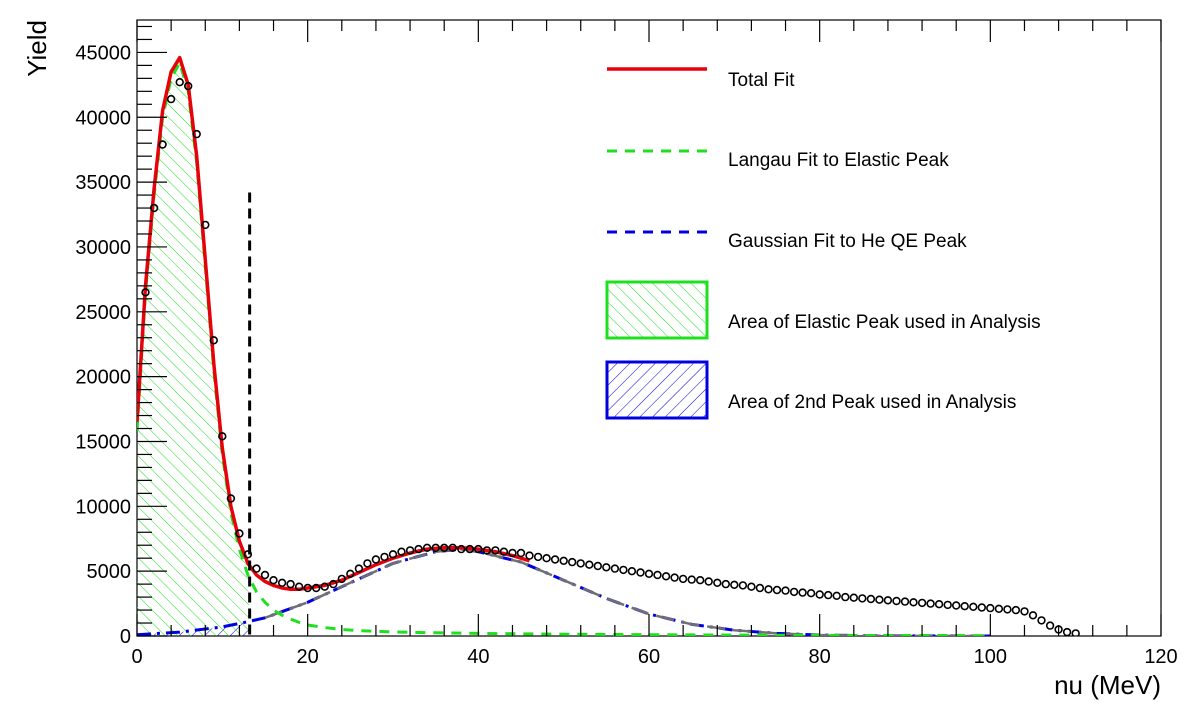 The width and height of the screenshot is (1202, 721). I want to click on legend-swatch-elastic-area, so click(657, 310).